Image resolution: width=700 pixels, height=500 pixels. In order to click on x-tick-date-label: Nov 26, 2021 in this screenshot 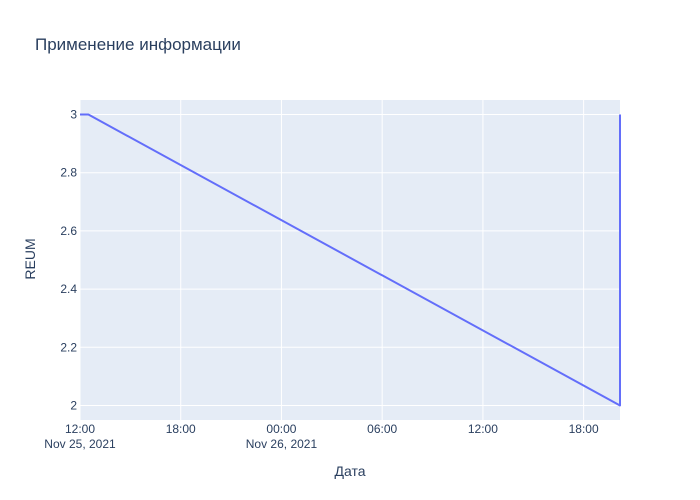, I will do `click(282, 444)`.